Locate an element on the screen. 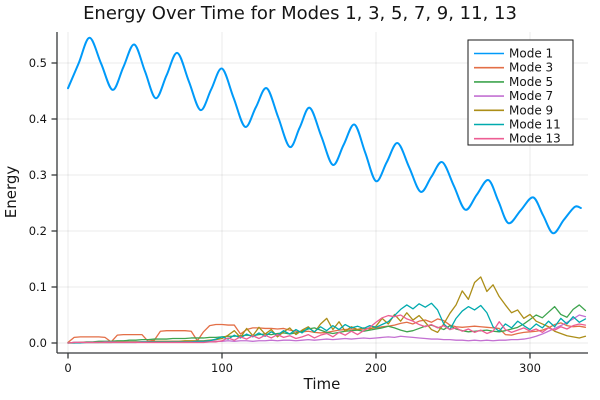  legend-label: Mode 13 is located at coordinates (535, 139).